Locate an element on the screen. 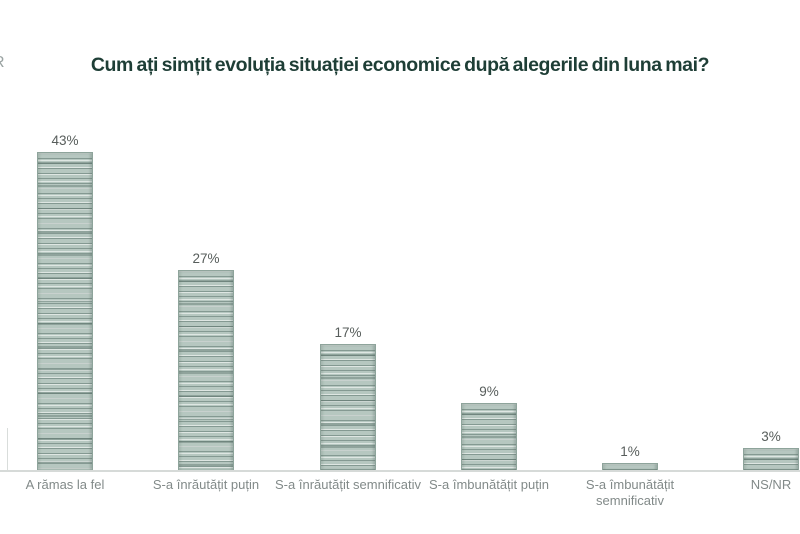  bar-column: 17% S-a înrăutățit semnificativ is located at coordinates (348, 332).